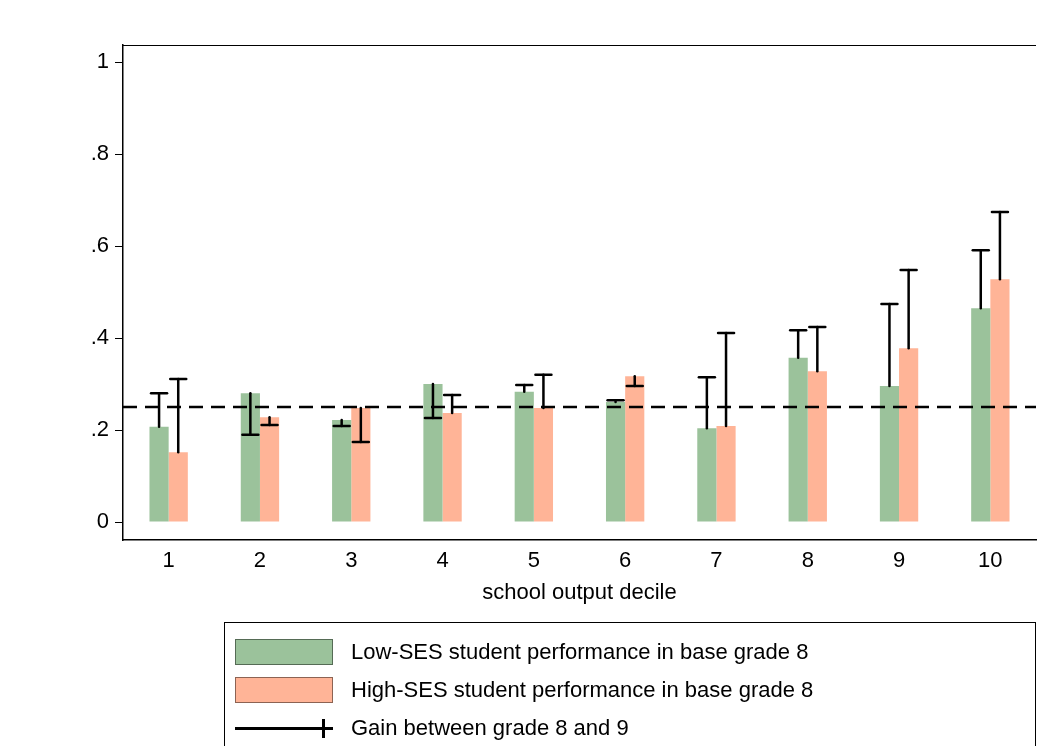 Image resolution: width=1038 pixels, height=746 pixels. Describe the element at coordinates (716, 560) in the screenshot. I see `x-tick-label: 7` at that location.